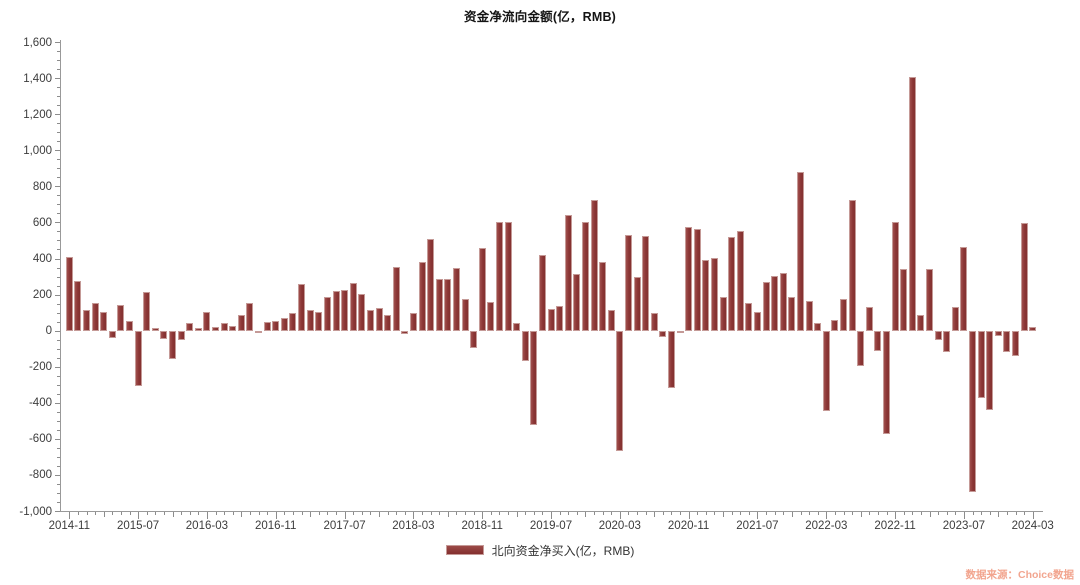 This screenshot has width=1080, height=585. I want to click on x-tick-label: 2018-03, so click(413, 526).